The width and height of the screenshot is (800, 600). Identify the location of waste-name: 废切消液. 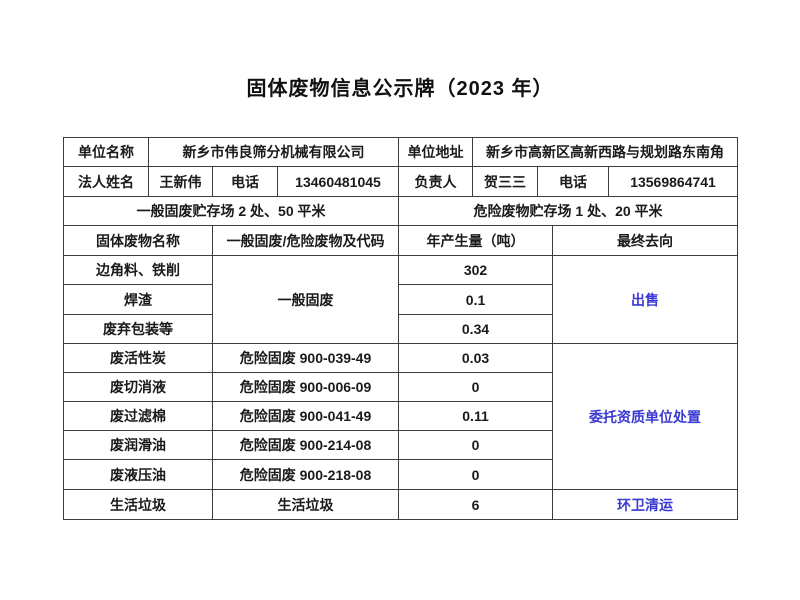
(138, 387).